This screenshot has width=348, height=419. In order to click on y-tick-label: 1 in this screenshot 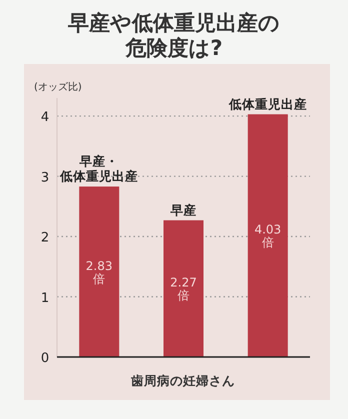, I will do `click(45, 298)`.